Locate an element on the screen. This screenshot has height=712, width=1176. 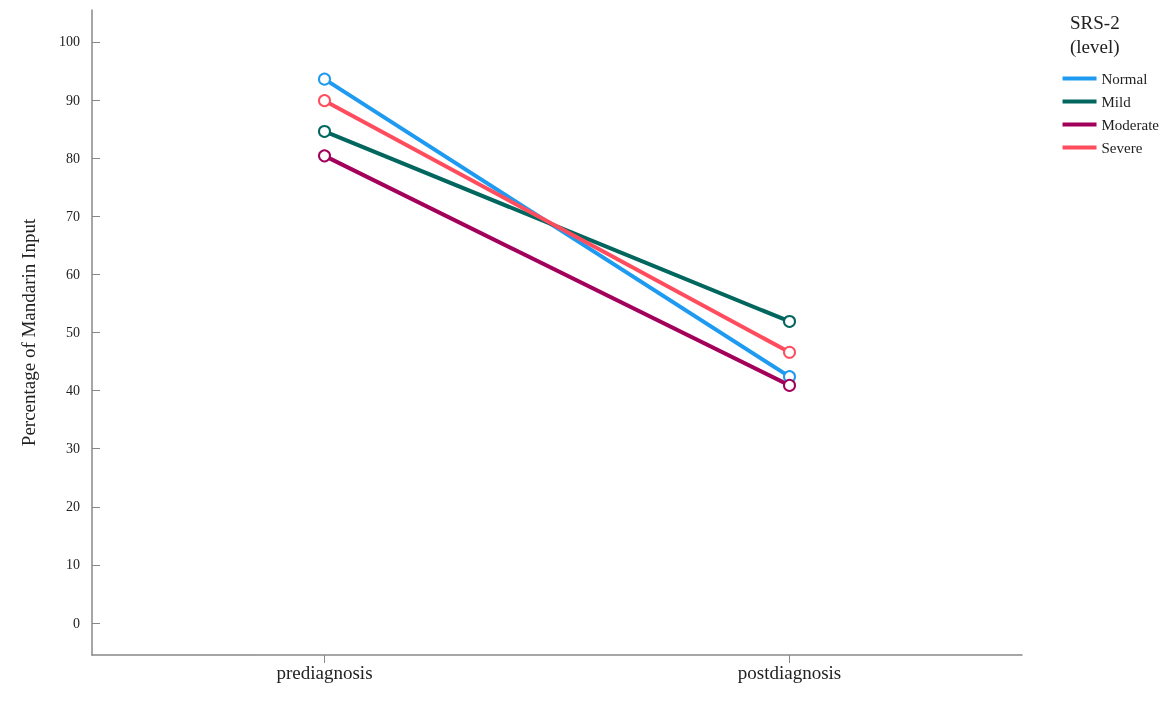
x-tick-label: postdiagnosis is located at coordinates (789, 672).